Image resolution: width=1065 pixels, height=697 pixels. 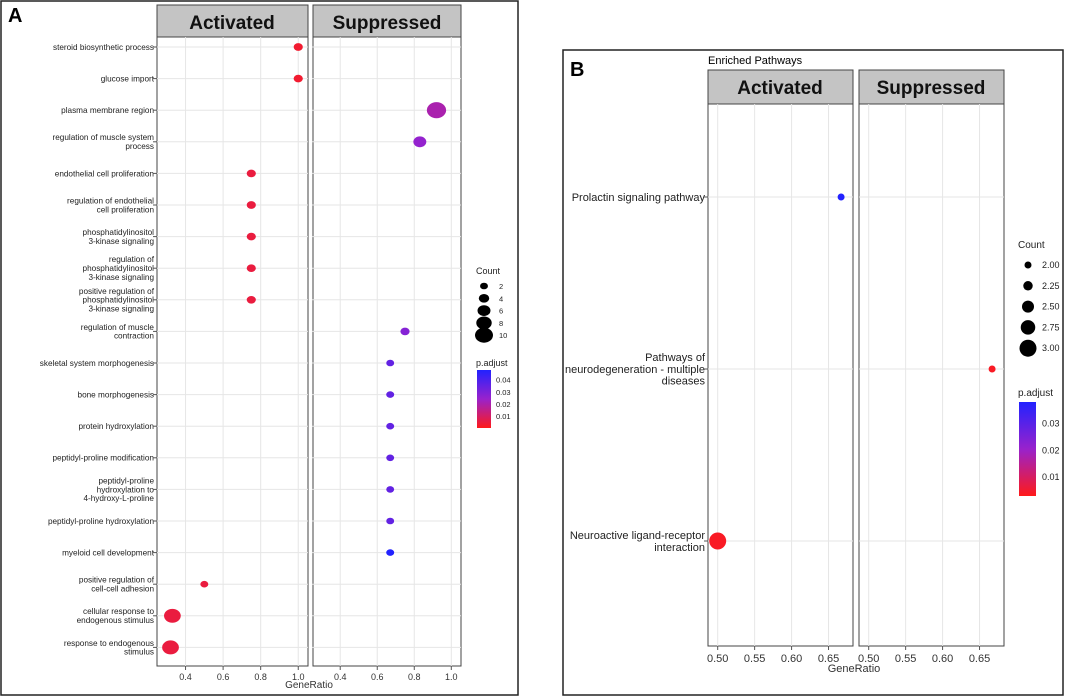 What do you see at coordinates (298, 677) in the screenshot?
I see `a-x-tick-label-0-3: 1.0` at bounding box center [298, 677].